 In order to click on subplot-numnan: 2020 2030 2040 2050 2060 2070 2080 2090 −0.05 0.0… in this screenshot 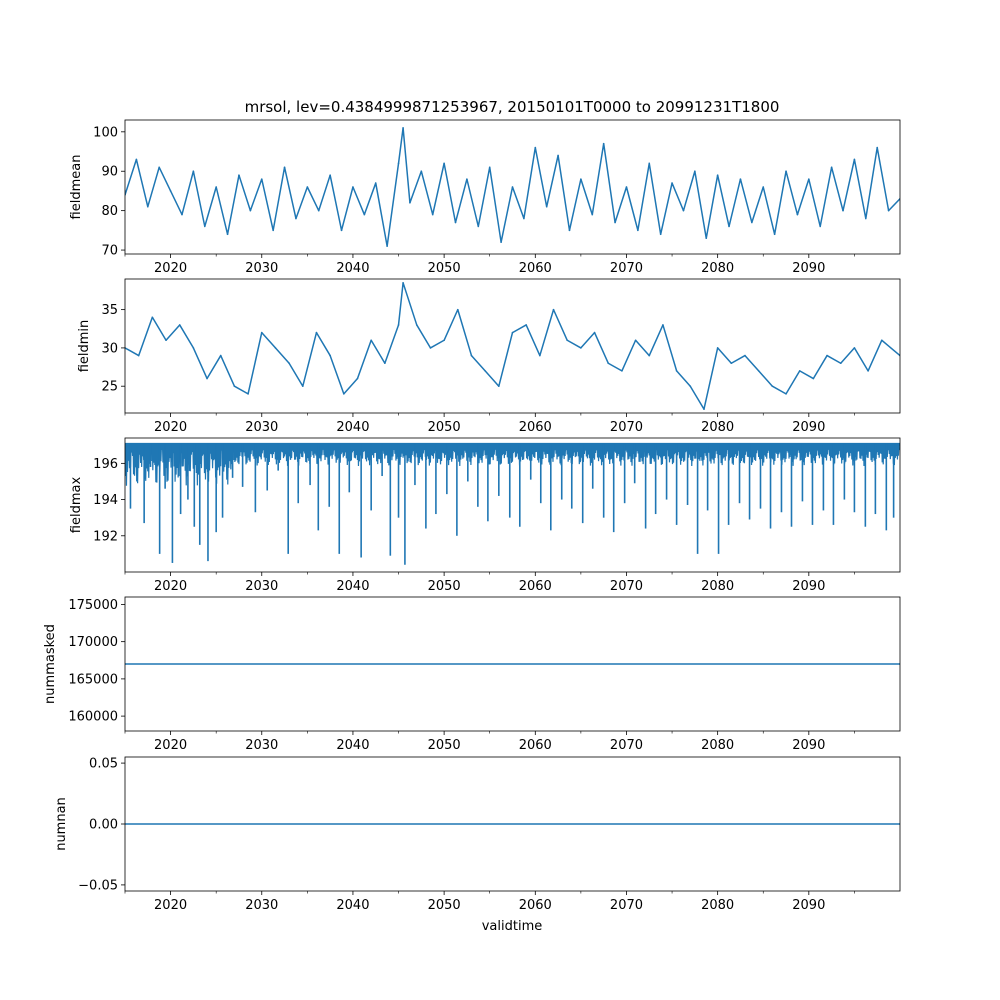, I will do `click(477, 835)`.